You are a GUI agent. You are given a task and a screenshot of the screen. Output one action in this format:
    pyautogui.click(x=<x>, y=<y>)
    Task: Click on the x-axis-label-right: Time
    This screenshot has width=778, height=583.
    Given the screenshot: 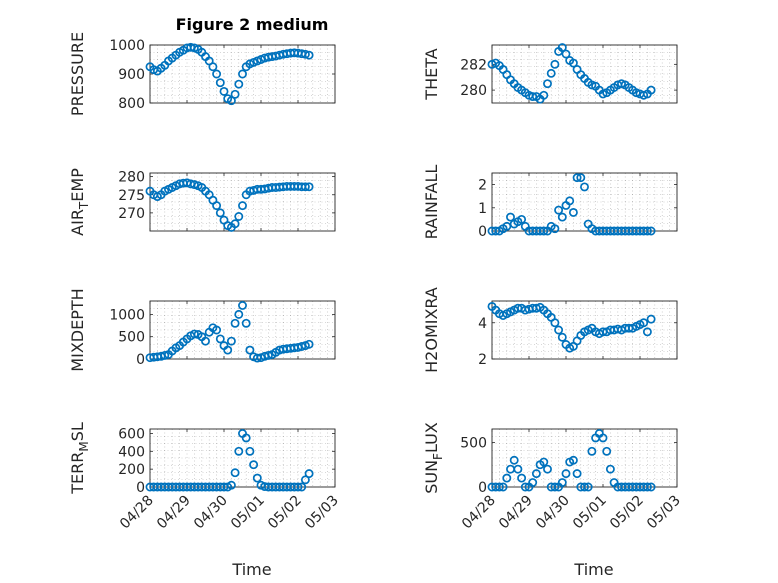 What is the action you would take?
    pyautogui.click(x=593, y=569)
    